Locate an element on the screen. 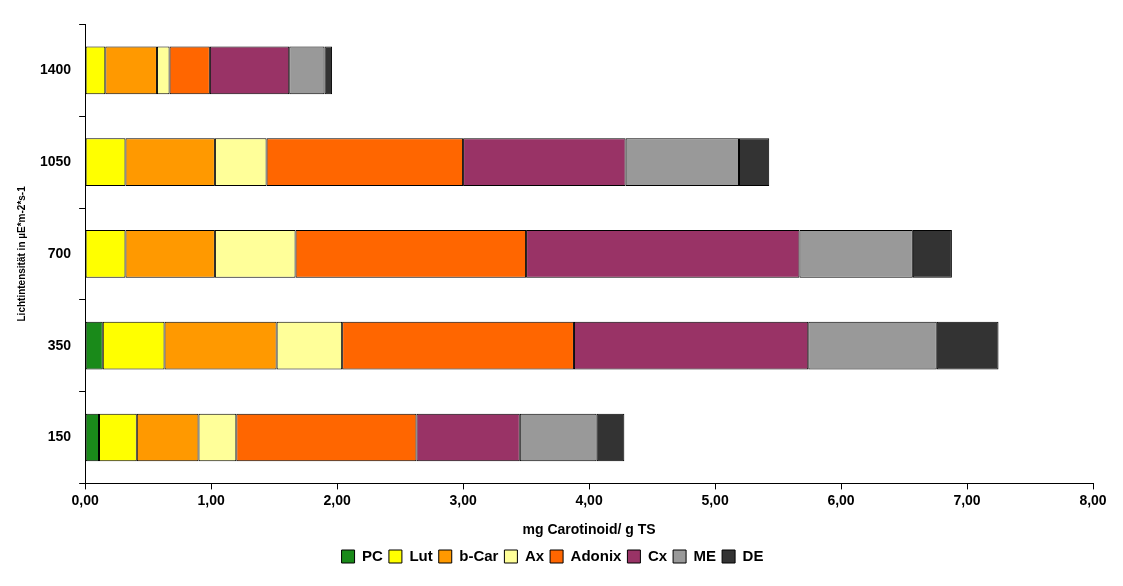  legend-label: Cx is located at coordinates (657, 555).